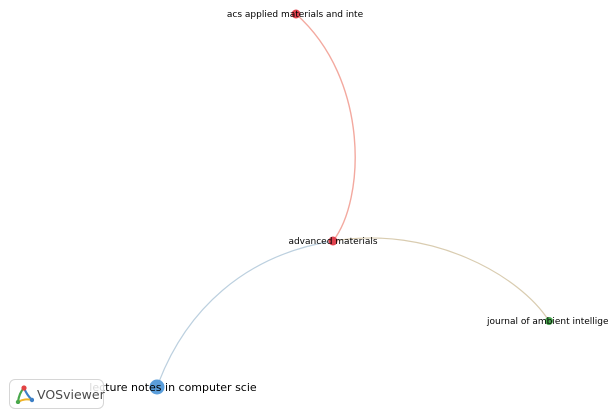 Image resolution: width=608 pixels, height=414 pixels. Describe the element at coordinates (24, 394) in the screenshot. I see `vosviewer-logo-icon` at that location.